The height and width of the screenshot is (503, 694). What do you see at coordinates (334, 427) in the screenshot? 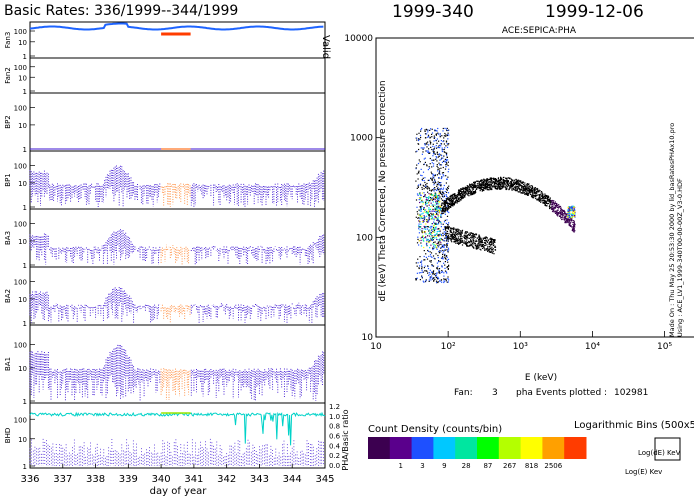
I see `ratio-tick-label: 0.8` at bounding box center [334, 427].